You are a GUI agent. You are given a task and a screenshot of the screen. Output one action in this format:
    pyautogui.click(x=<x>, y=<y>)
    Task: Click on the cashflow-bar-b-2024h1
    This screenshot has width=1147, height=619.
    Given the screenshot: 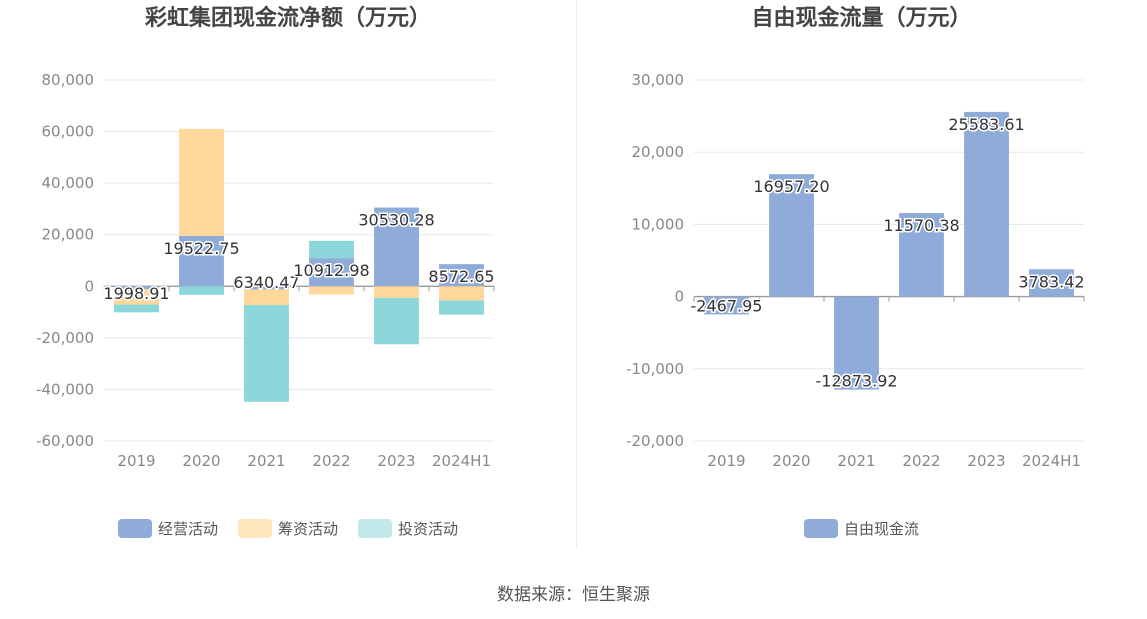 What is the action you would take?
    pyautogui.click(x=461, y=293)
    